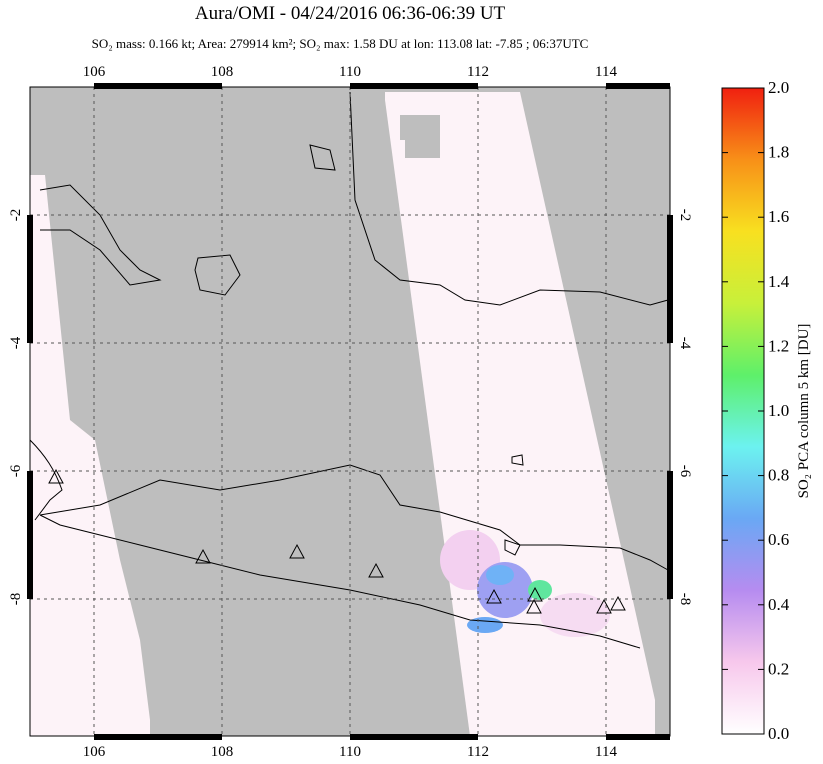 The width and height of the screenshot is (823, 764). I want to click on swath-left, so click(90, 455).